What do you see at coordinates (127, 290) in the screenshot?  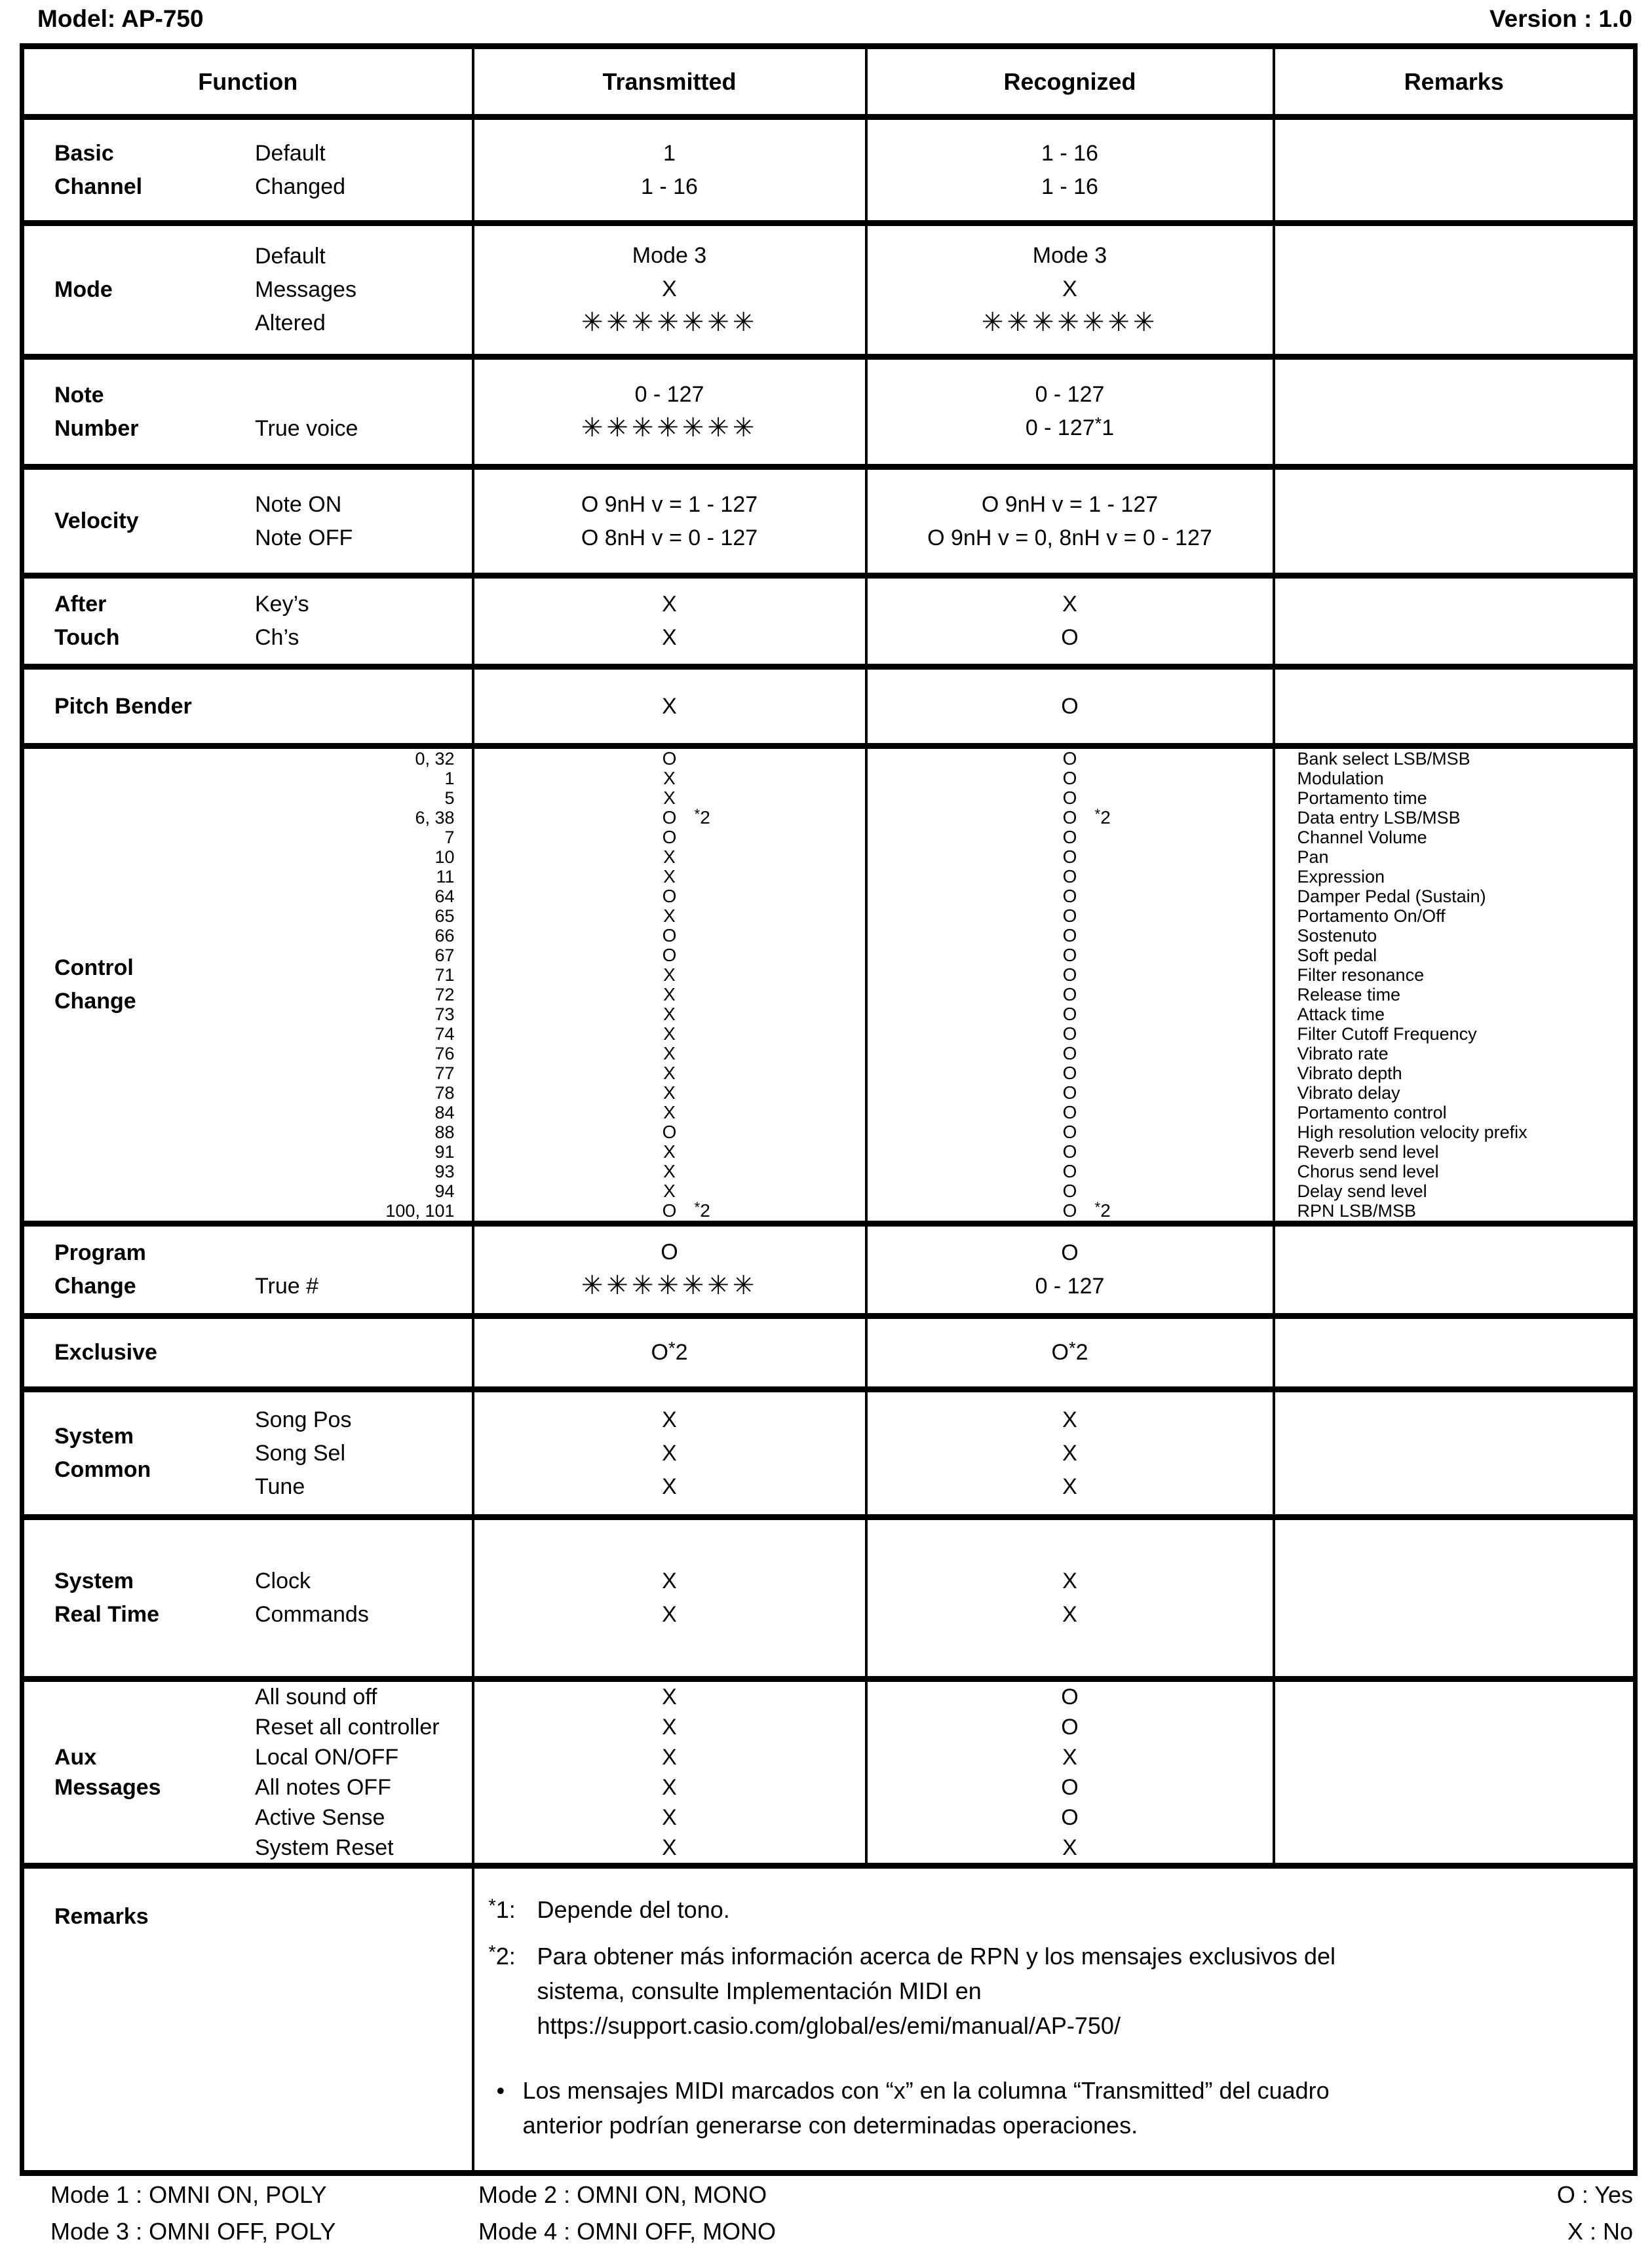 I see `function-label: Mode` at bounding box center [127, 290].